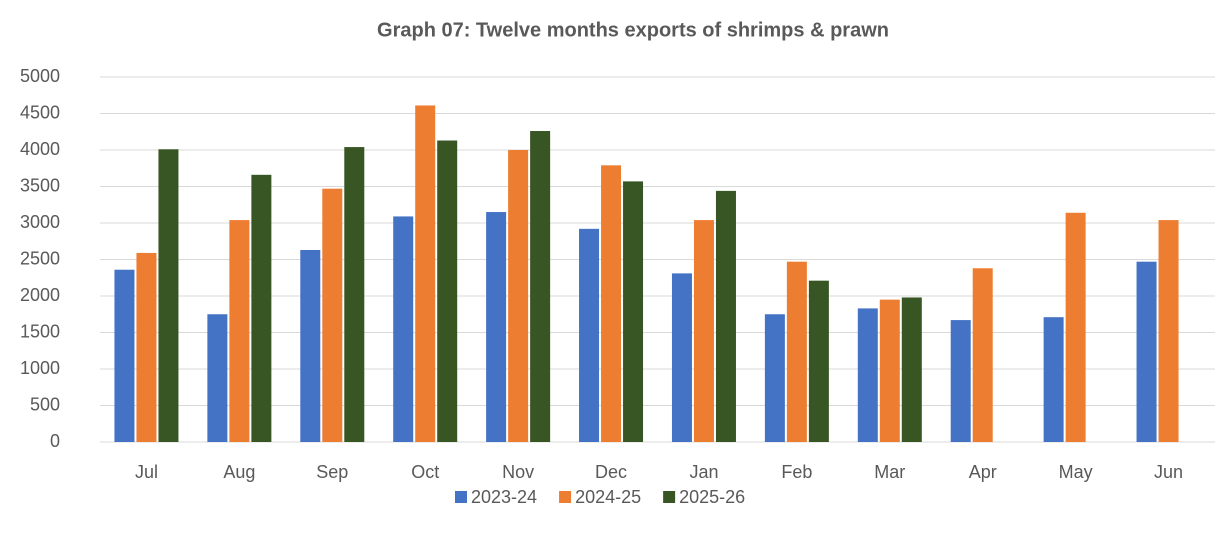 The image size is (1231, 538). Describe the element at coordinates (40, 222) in the screenshot. I see `y-tick-label: 3000` at that location.